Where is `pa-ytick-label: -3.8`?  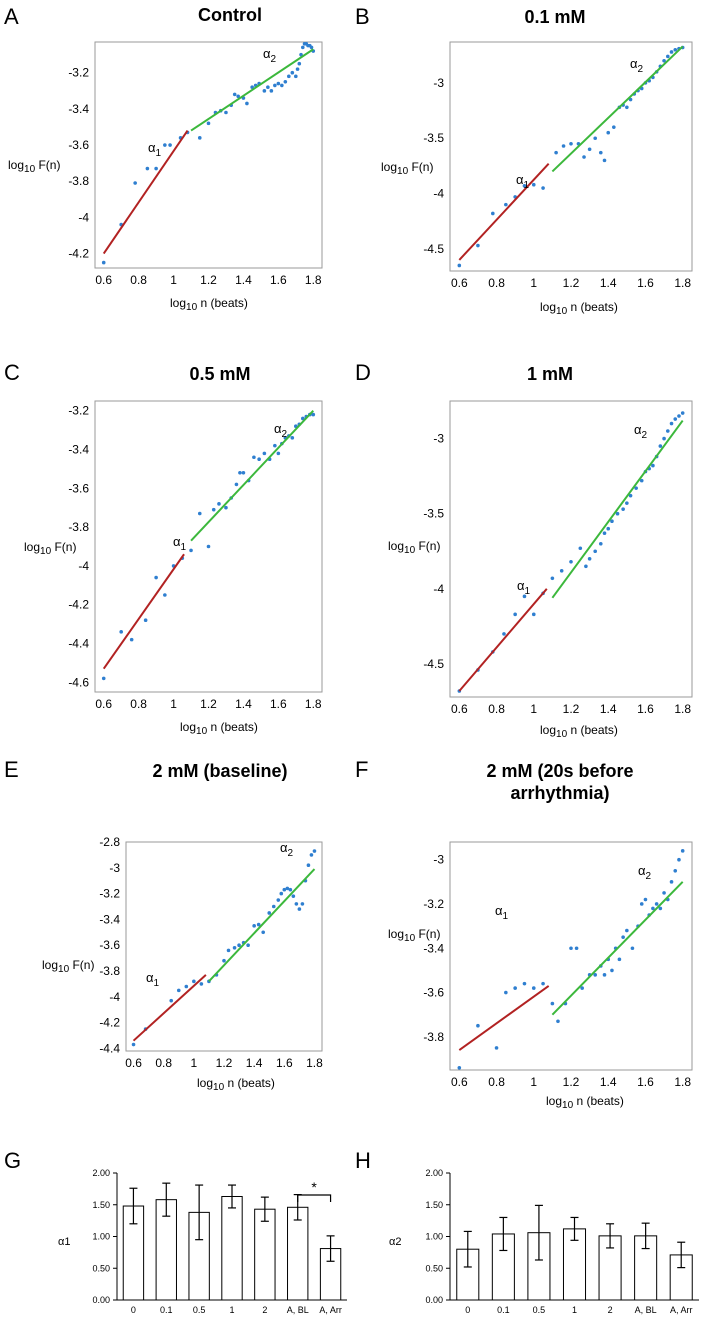
pa-ytick-label: -3.8 is located at coordinates (78, 181).